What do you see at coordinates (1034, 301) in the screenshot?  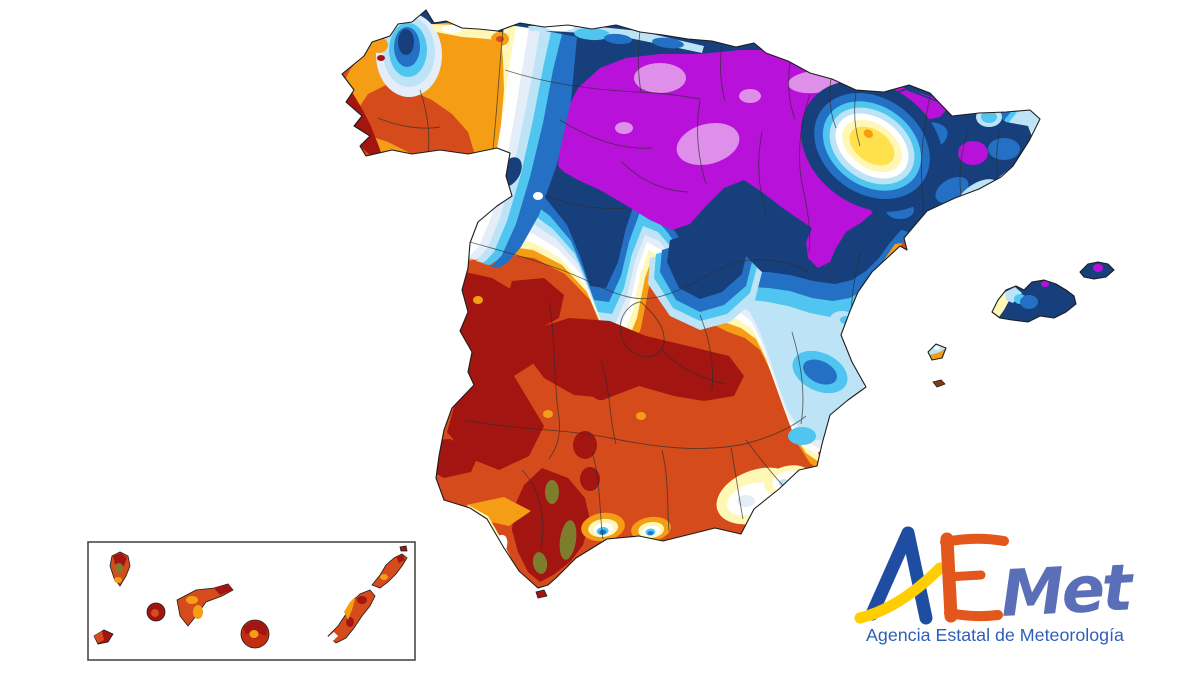 I see `mallorca` at bounding box center [1034, 301].